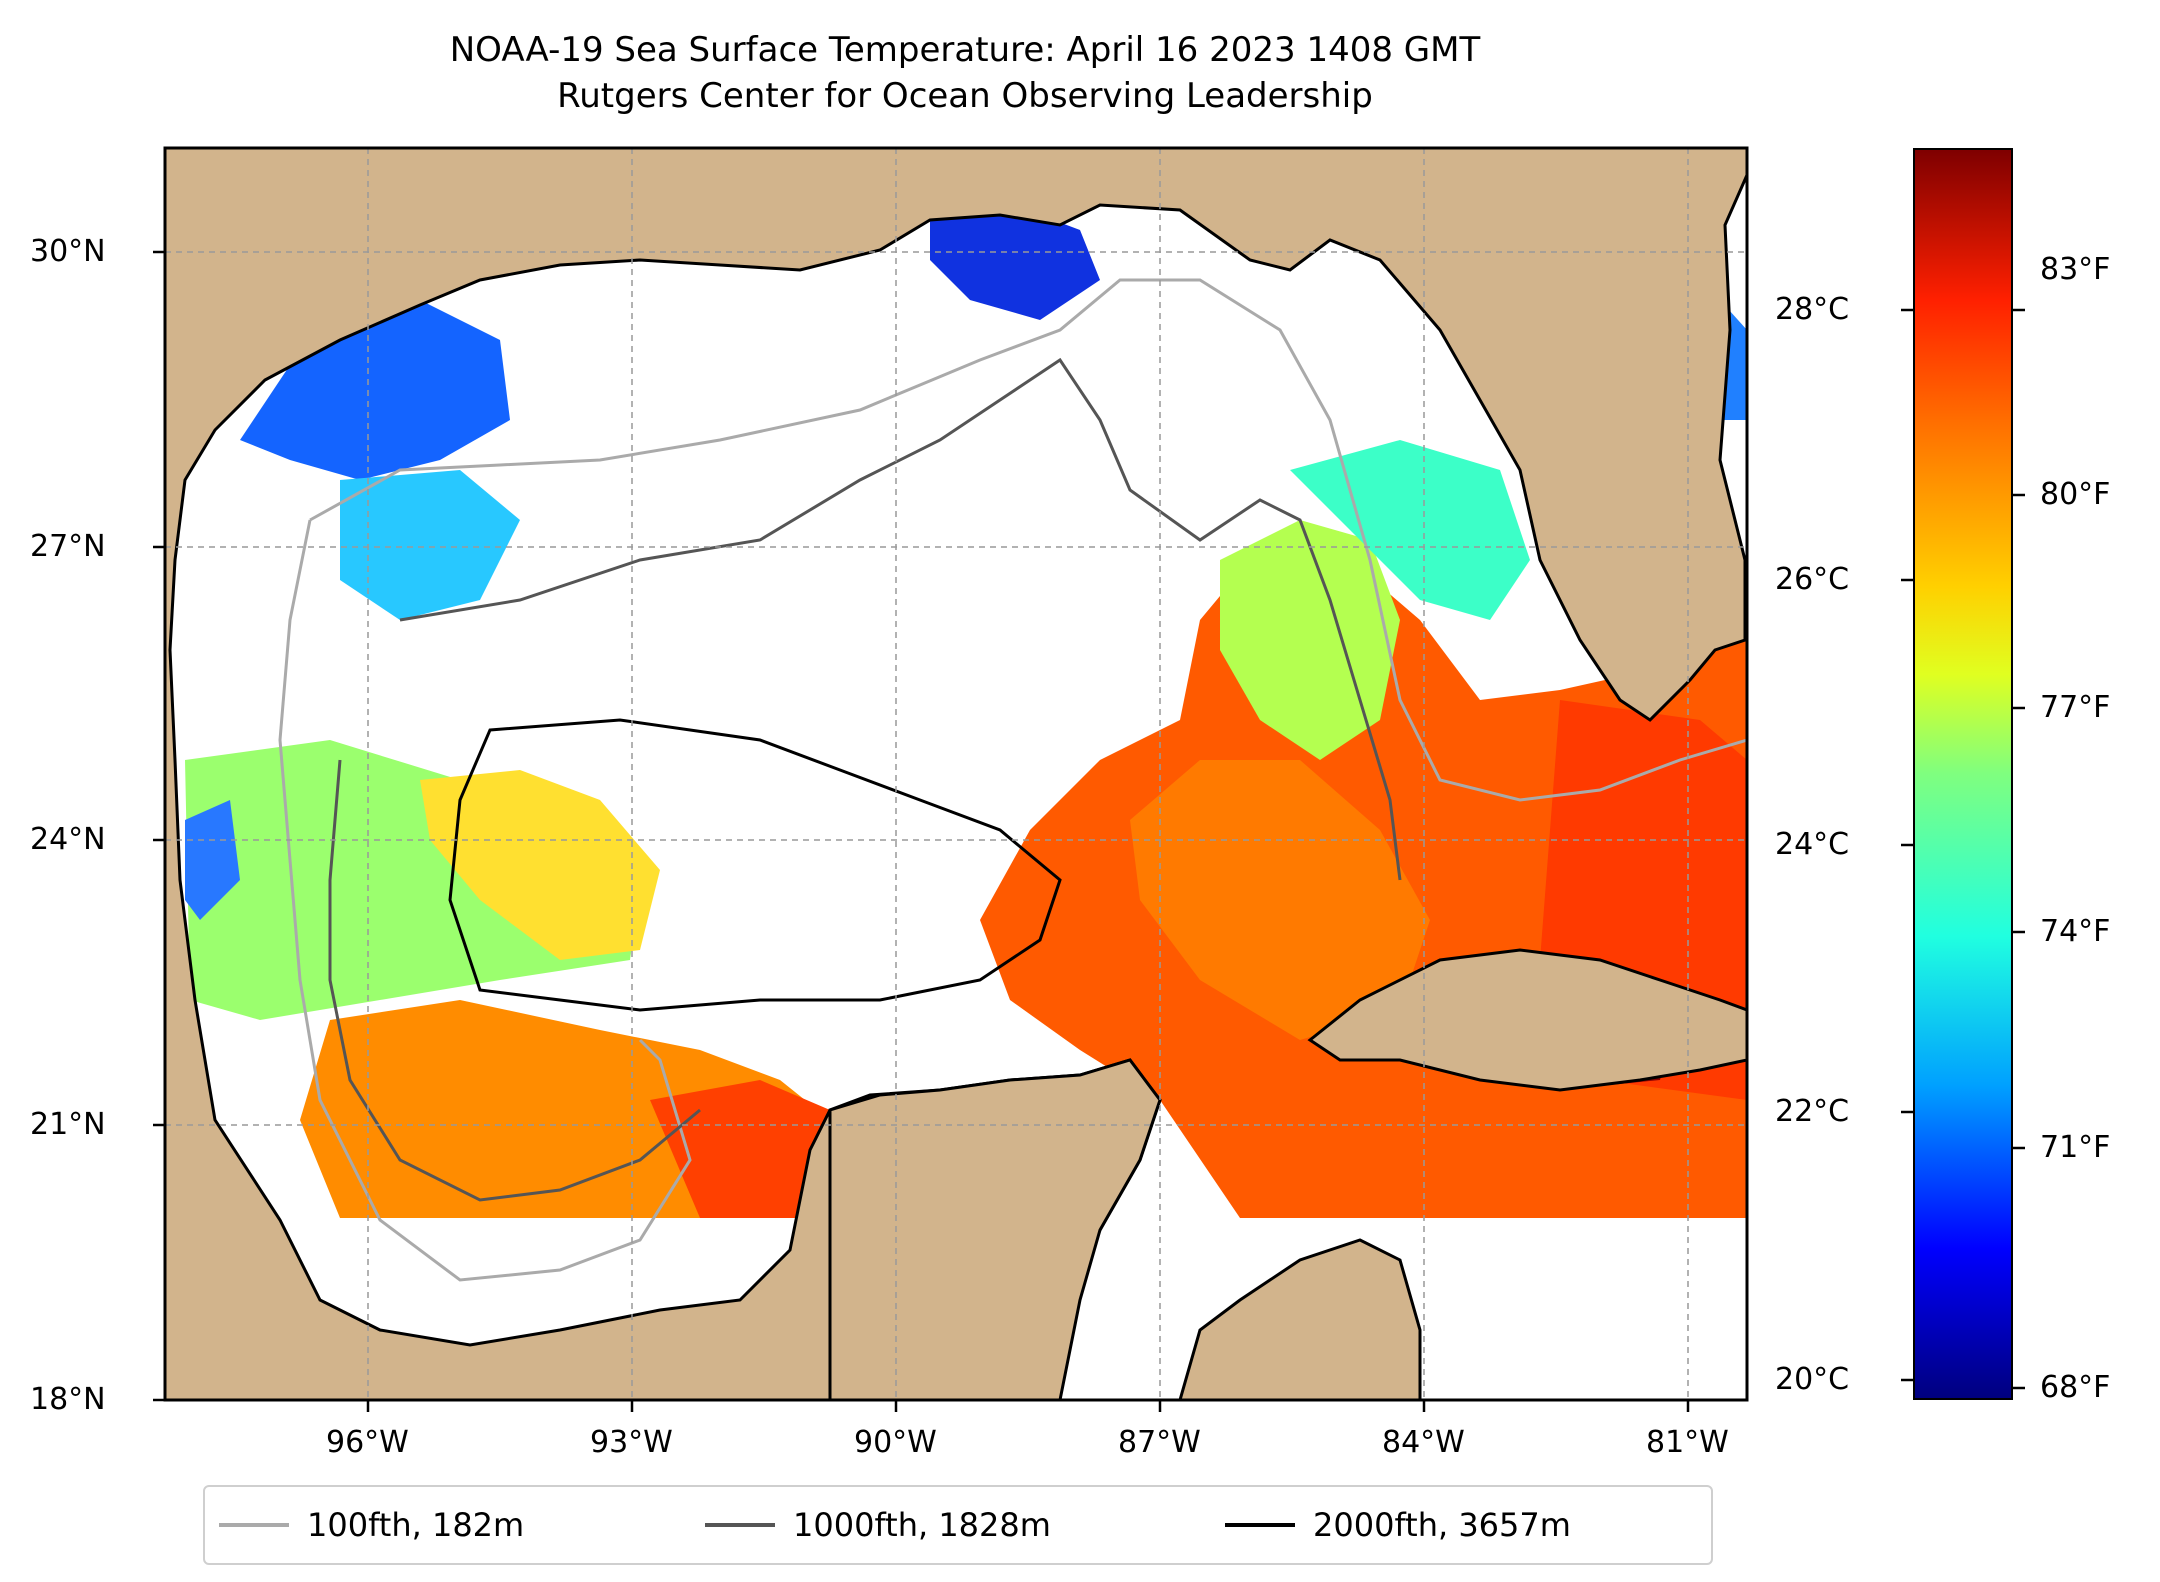  Describe the element at coordinates (212, 860) in the screenshot. I see `sst-patch-west-blue` at that location.